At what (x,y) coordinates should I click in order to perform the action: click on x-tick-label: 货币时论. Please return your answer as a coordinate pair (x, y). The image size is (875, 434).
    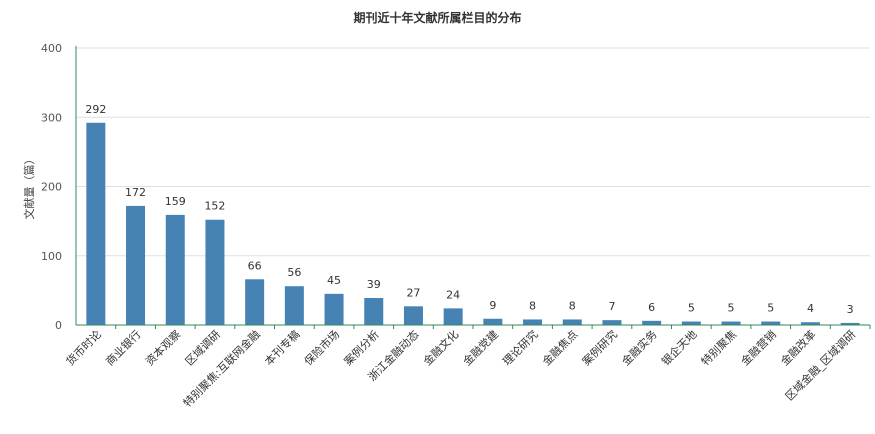
    Looking at the image, I should click on (83, 347).